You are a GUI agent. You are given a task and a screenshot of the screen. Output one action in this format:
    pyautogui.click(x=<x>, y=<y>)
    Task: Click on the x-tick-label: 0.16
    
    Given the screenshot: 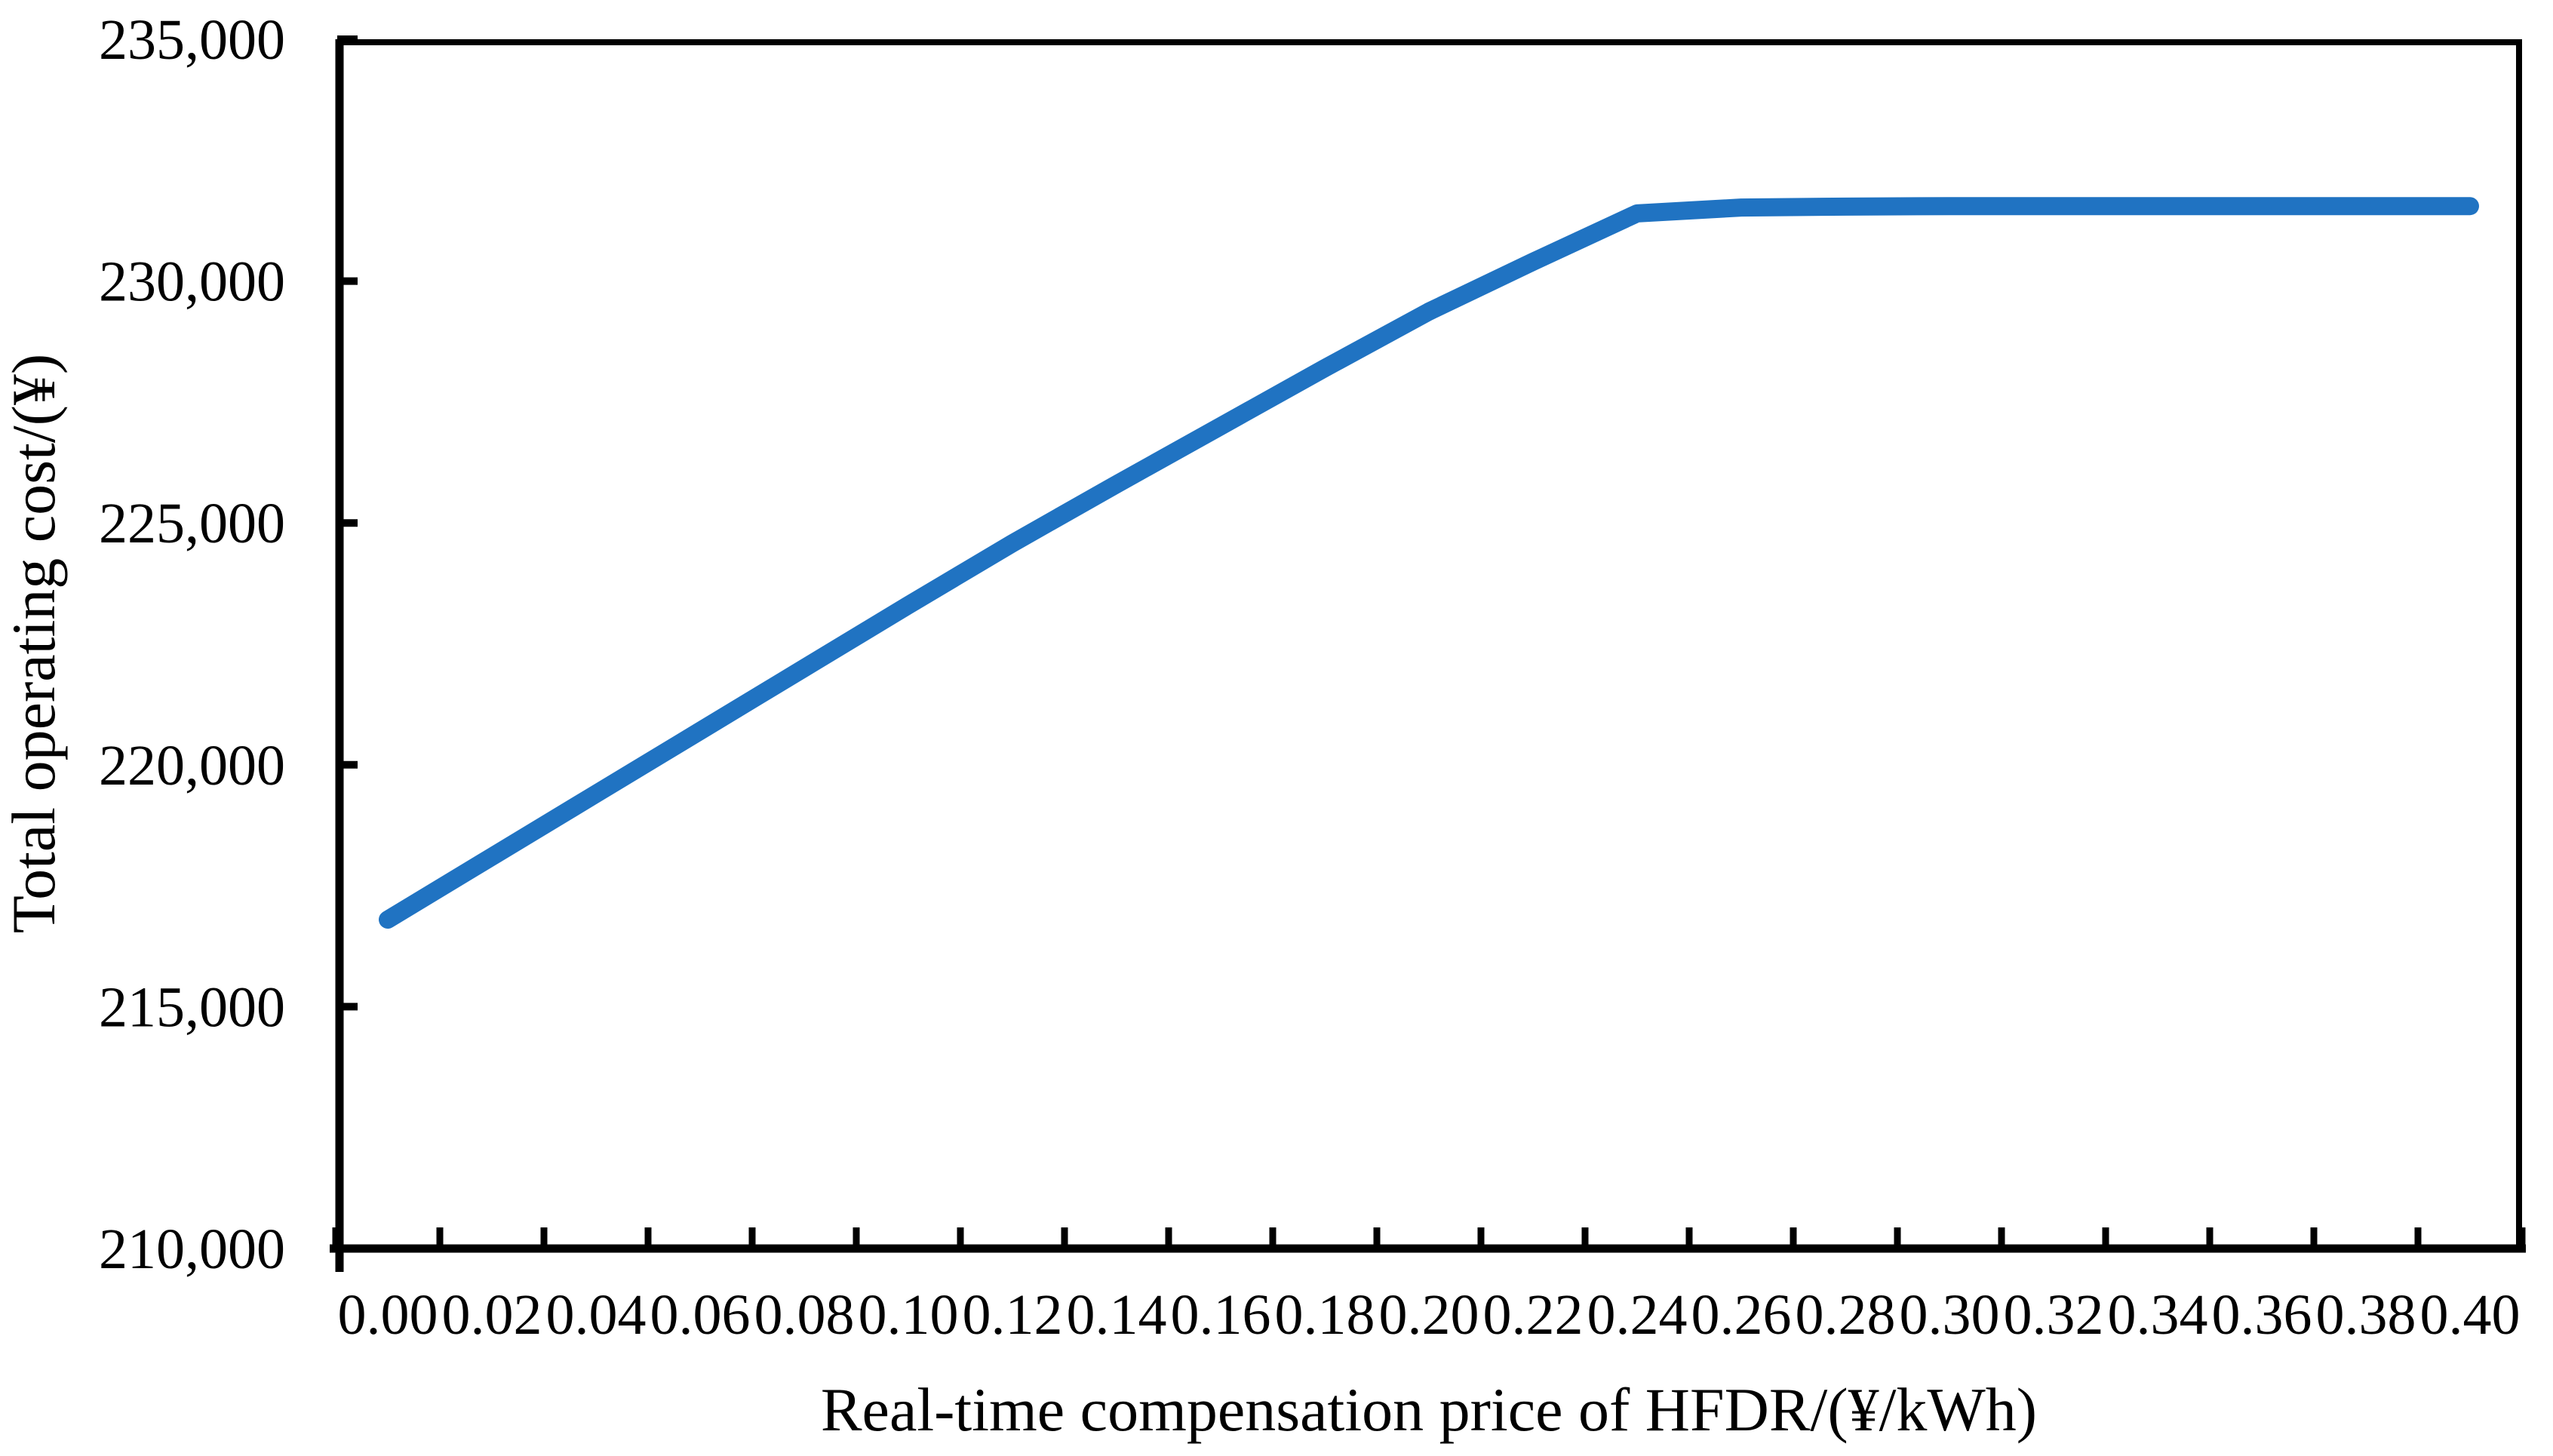 What is the action you would take?
    pyautogui.click(x=1221, y=1315)
    